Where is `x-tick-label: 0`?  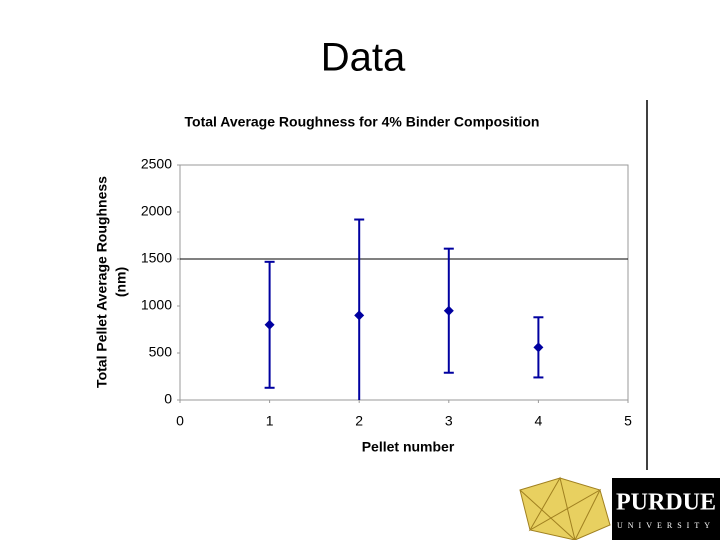
x-tick-label: 0 is located at coordinates (180, 421).